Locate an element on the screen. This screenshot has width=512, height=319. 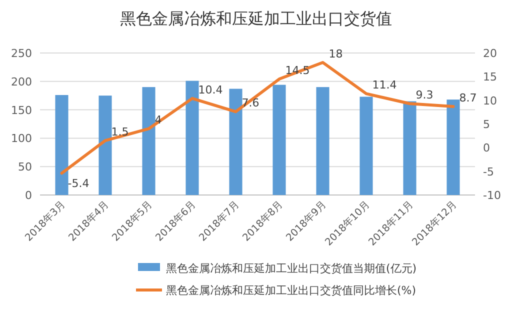
data-label: 1.5 is located at coordinates (120, 132).